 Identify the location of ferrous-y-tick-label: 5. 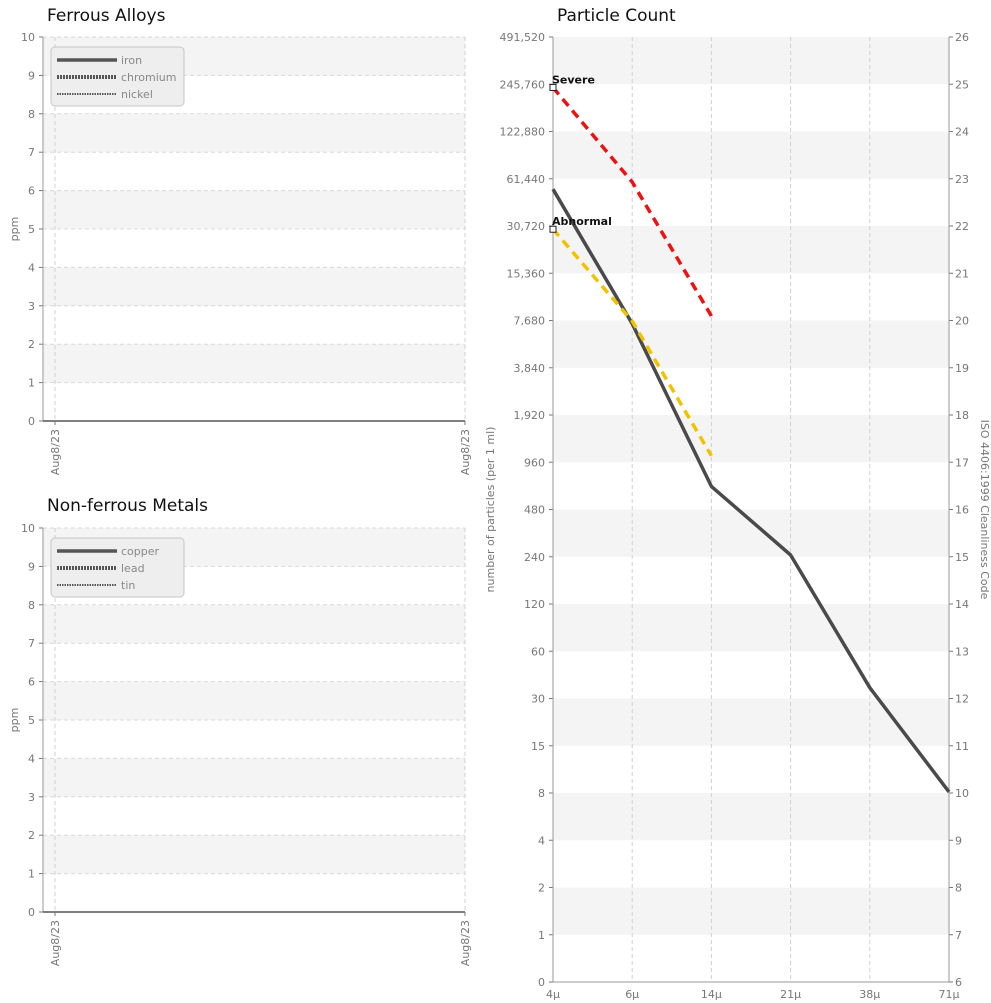
(31, 229).